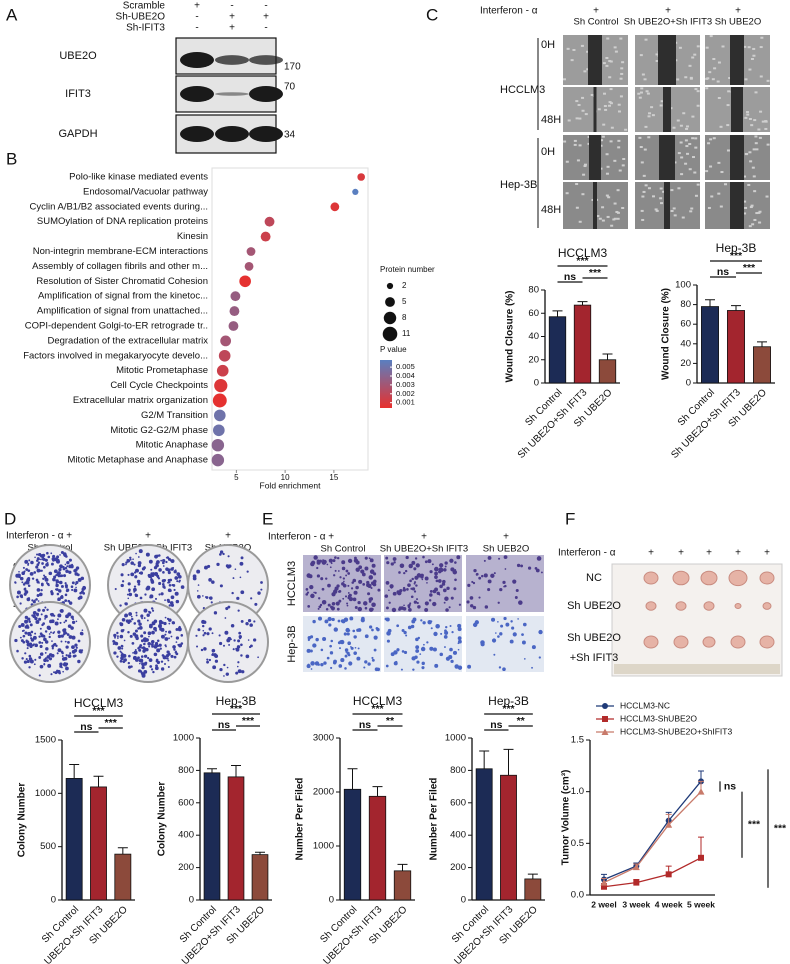 Image resolution: width=790 pixels, height=964 pixels. What do you see at coordinates (432, 14) in the screenshot?
I see `panel-letter: C` at bounding box center [432, 14].